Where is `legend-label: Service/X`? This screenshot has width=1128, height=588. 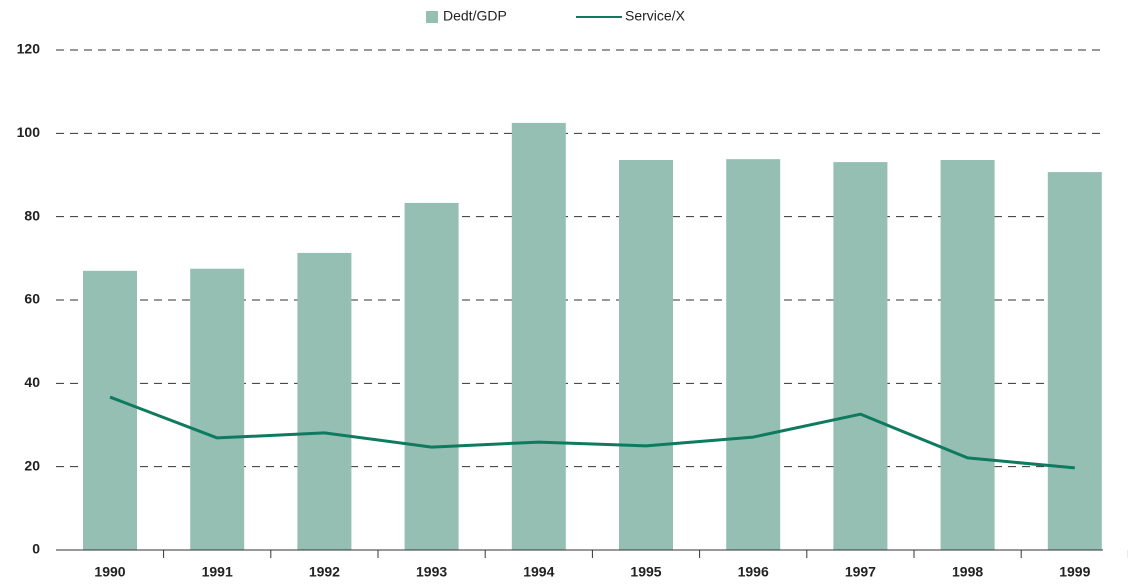 legend-label: Service/X is located at coordinates (655, 16).